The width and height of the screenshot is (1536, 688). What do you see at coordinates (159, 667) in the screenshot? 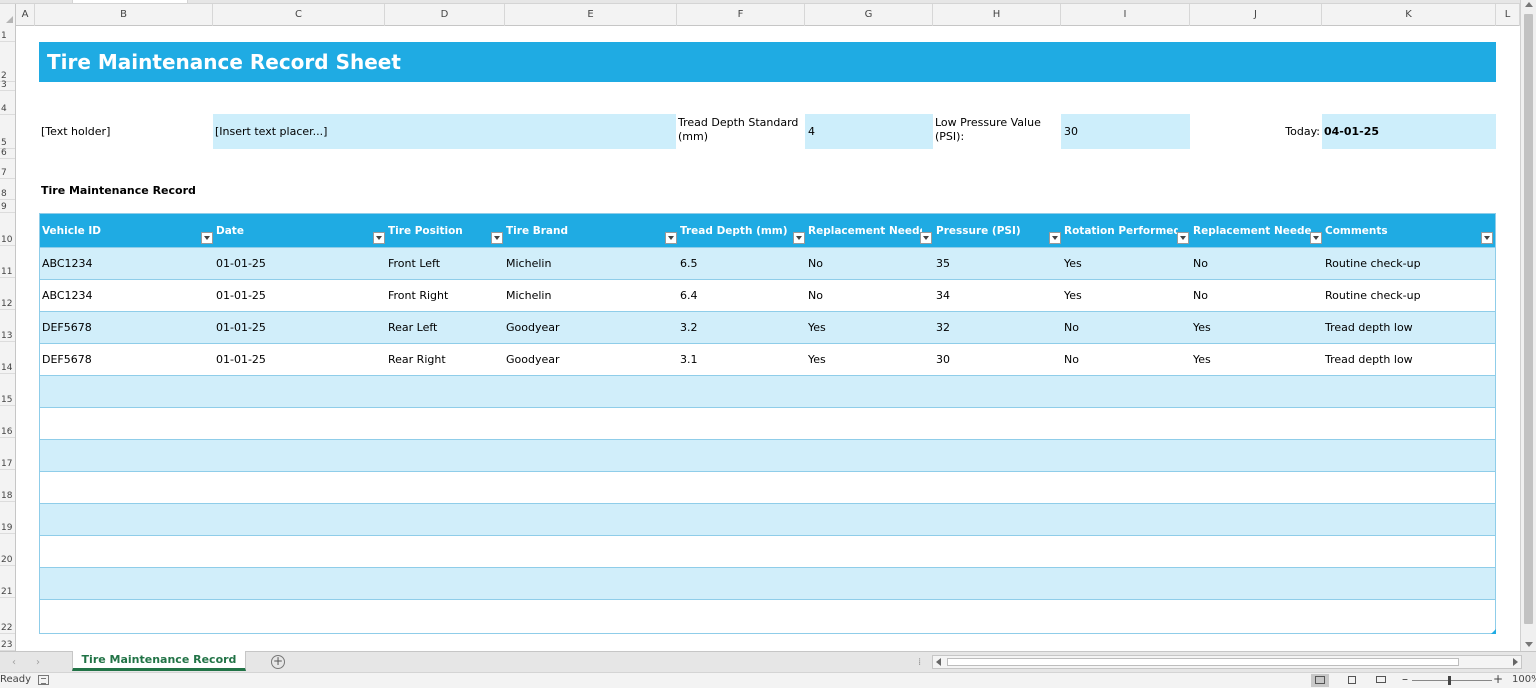
I see `sheet-tab-active: Tire Maintenance Record Sheet` at bounding box center [159, 667].